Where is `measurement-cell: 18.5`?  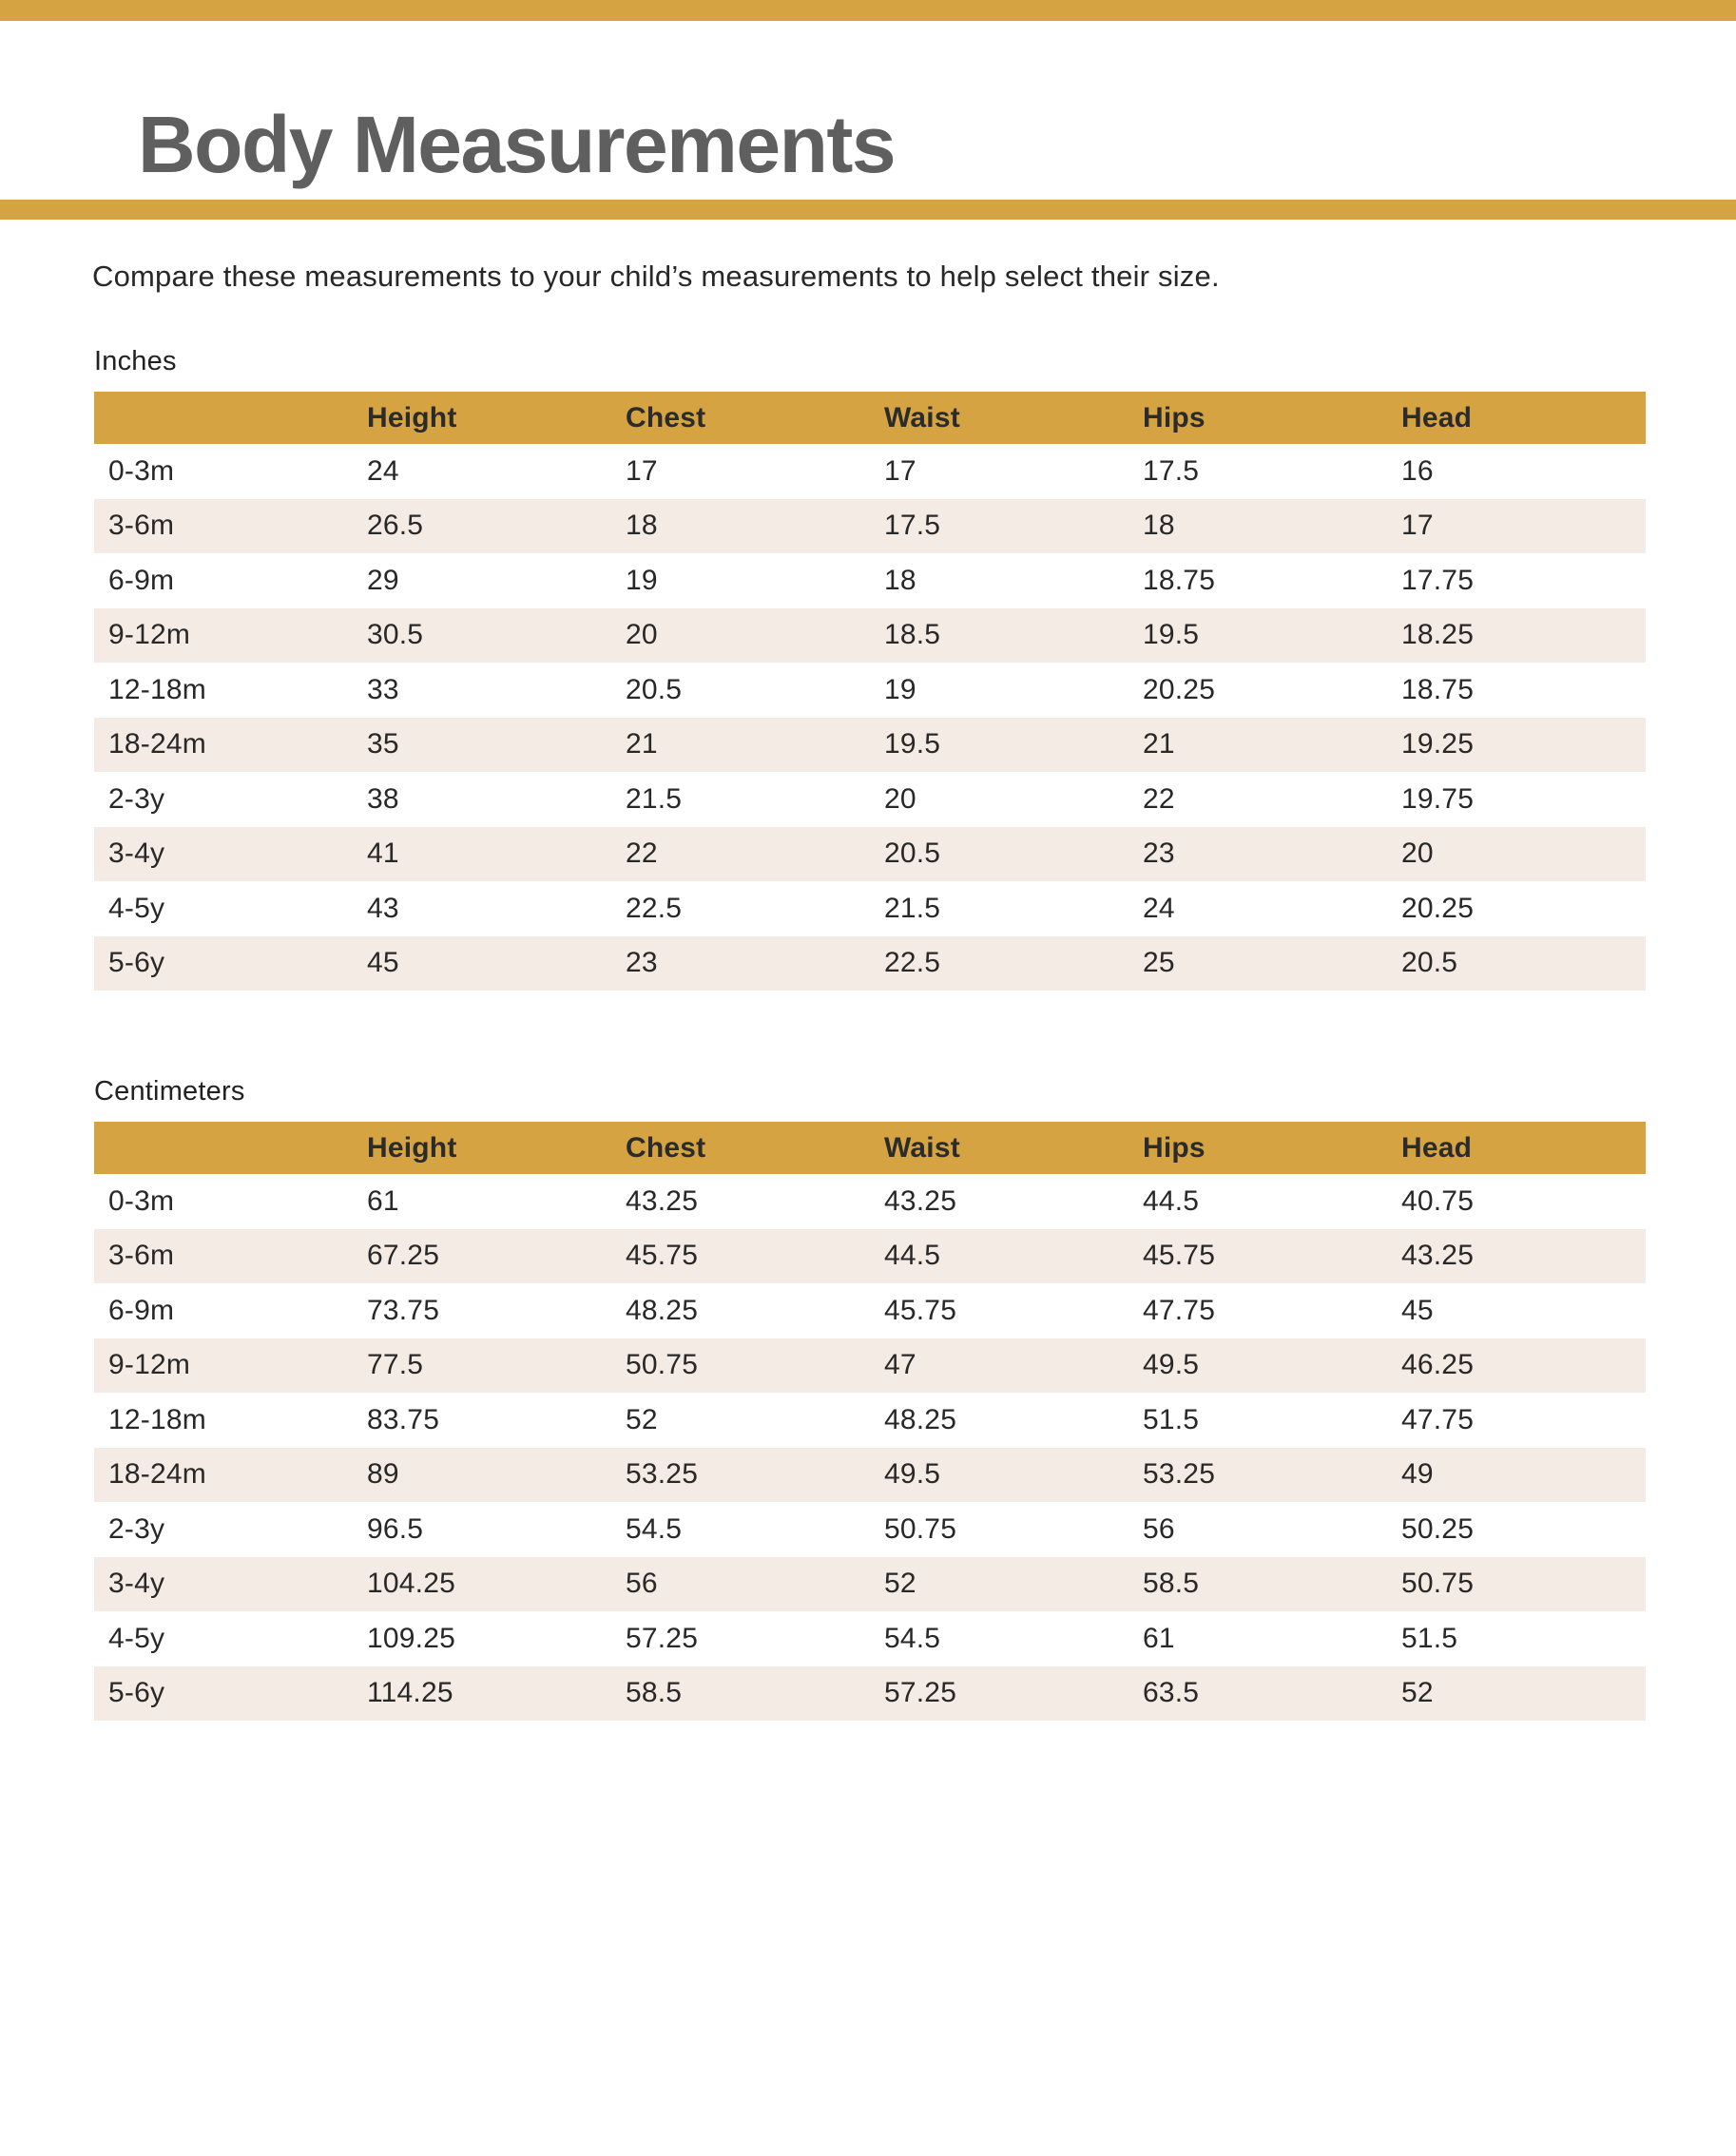 measurement-cell: 18.5 is located at coordinates (913, 635).